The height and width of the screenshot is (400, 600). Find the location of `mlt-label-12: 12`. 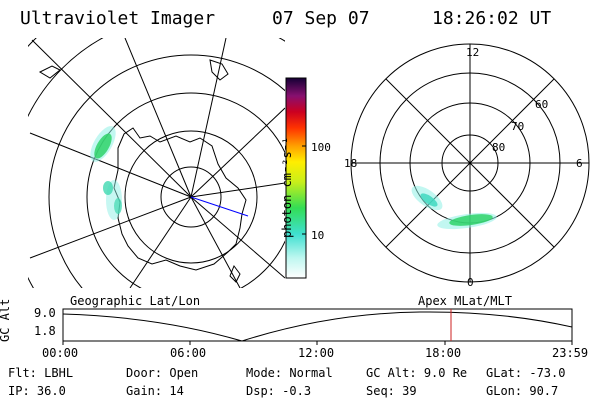

mlt-label-12: 12 is located at coordinates (473, 52).